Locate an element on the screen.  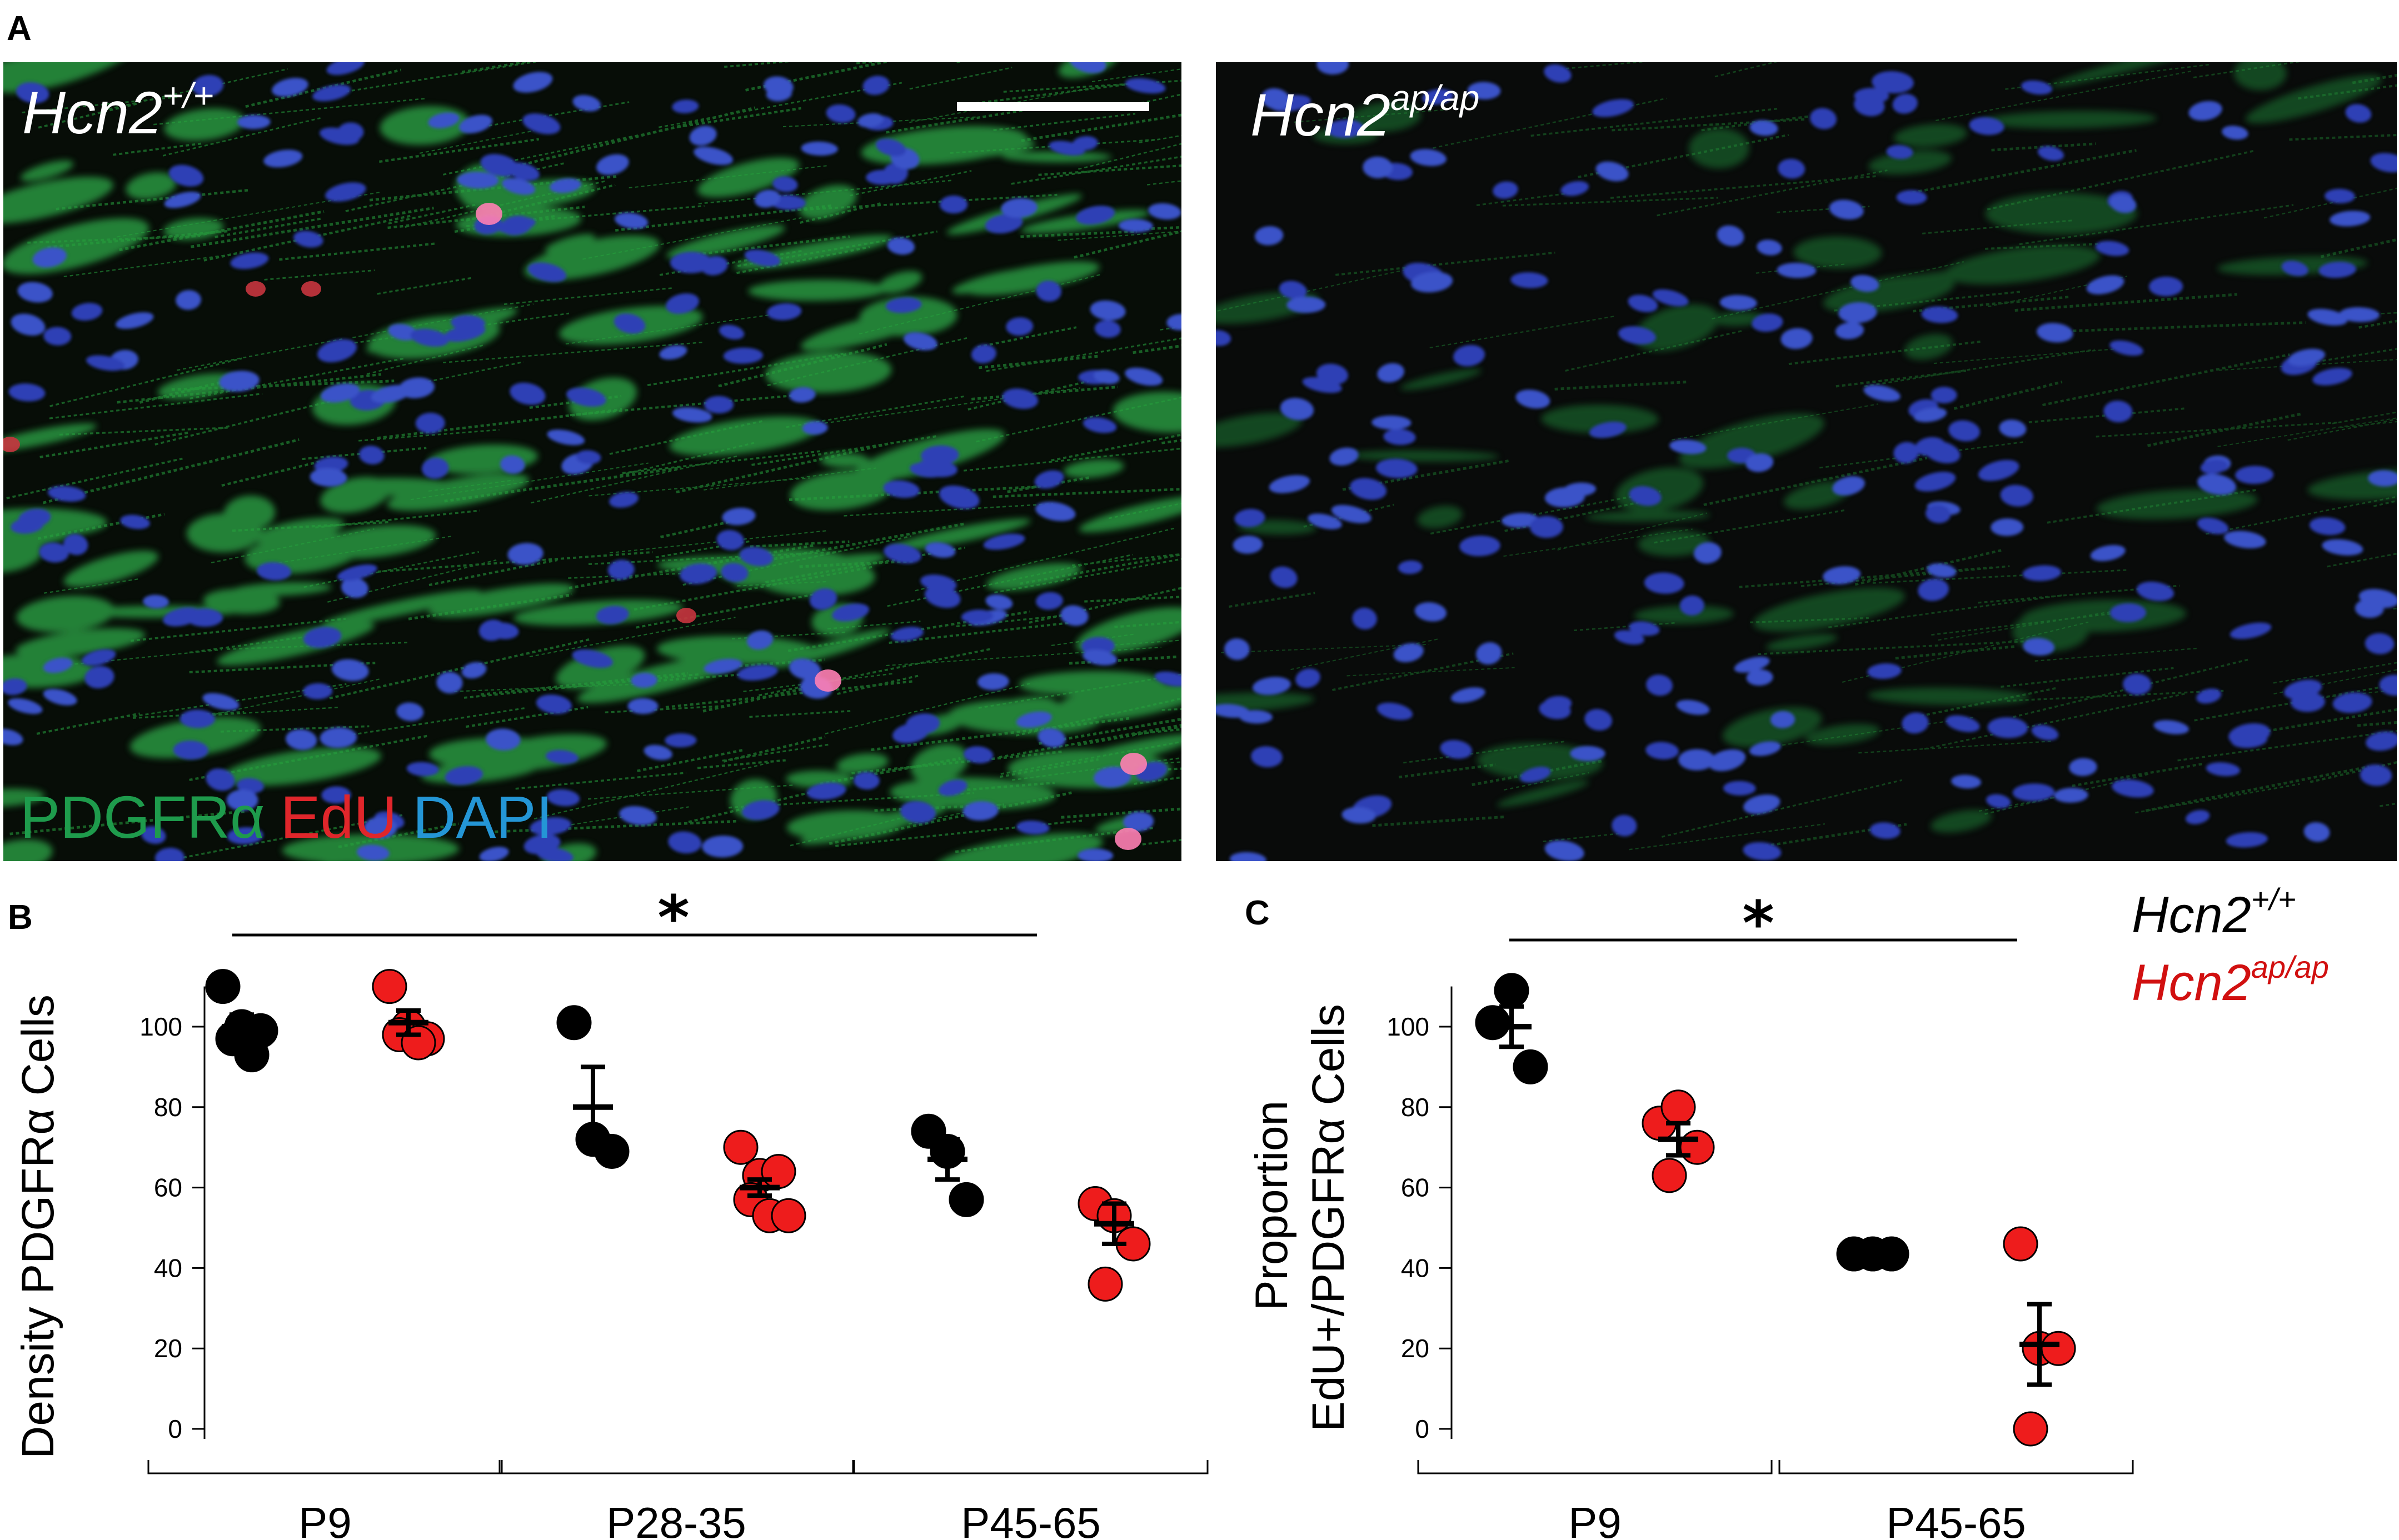
y-tick-label: 60 is located at coordinates (168, 1187).